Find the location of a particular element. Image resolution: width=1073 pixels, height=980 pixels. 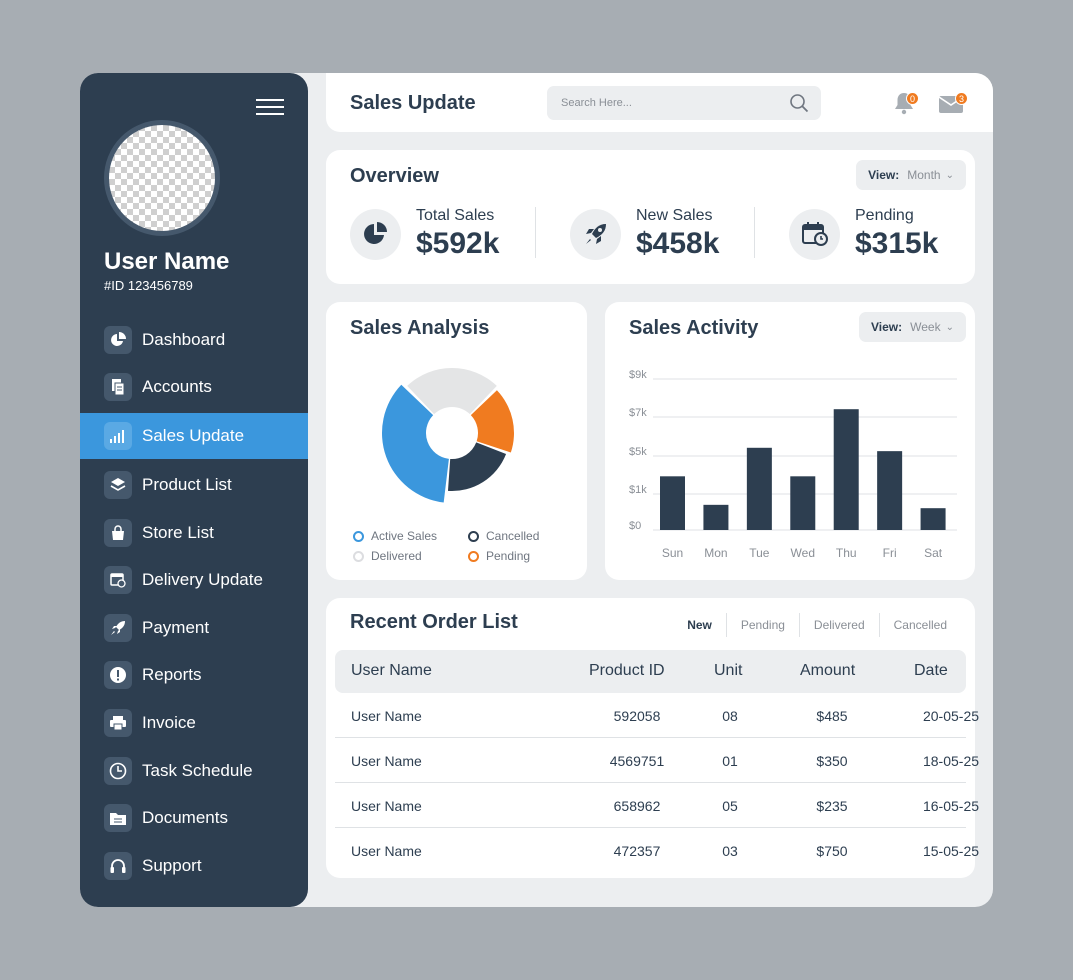

sidebar-item-label: Documents is located at coordinates (185, 818).